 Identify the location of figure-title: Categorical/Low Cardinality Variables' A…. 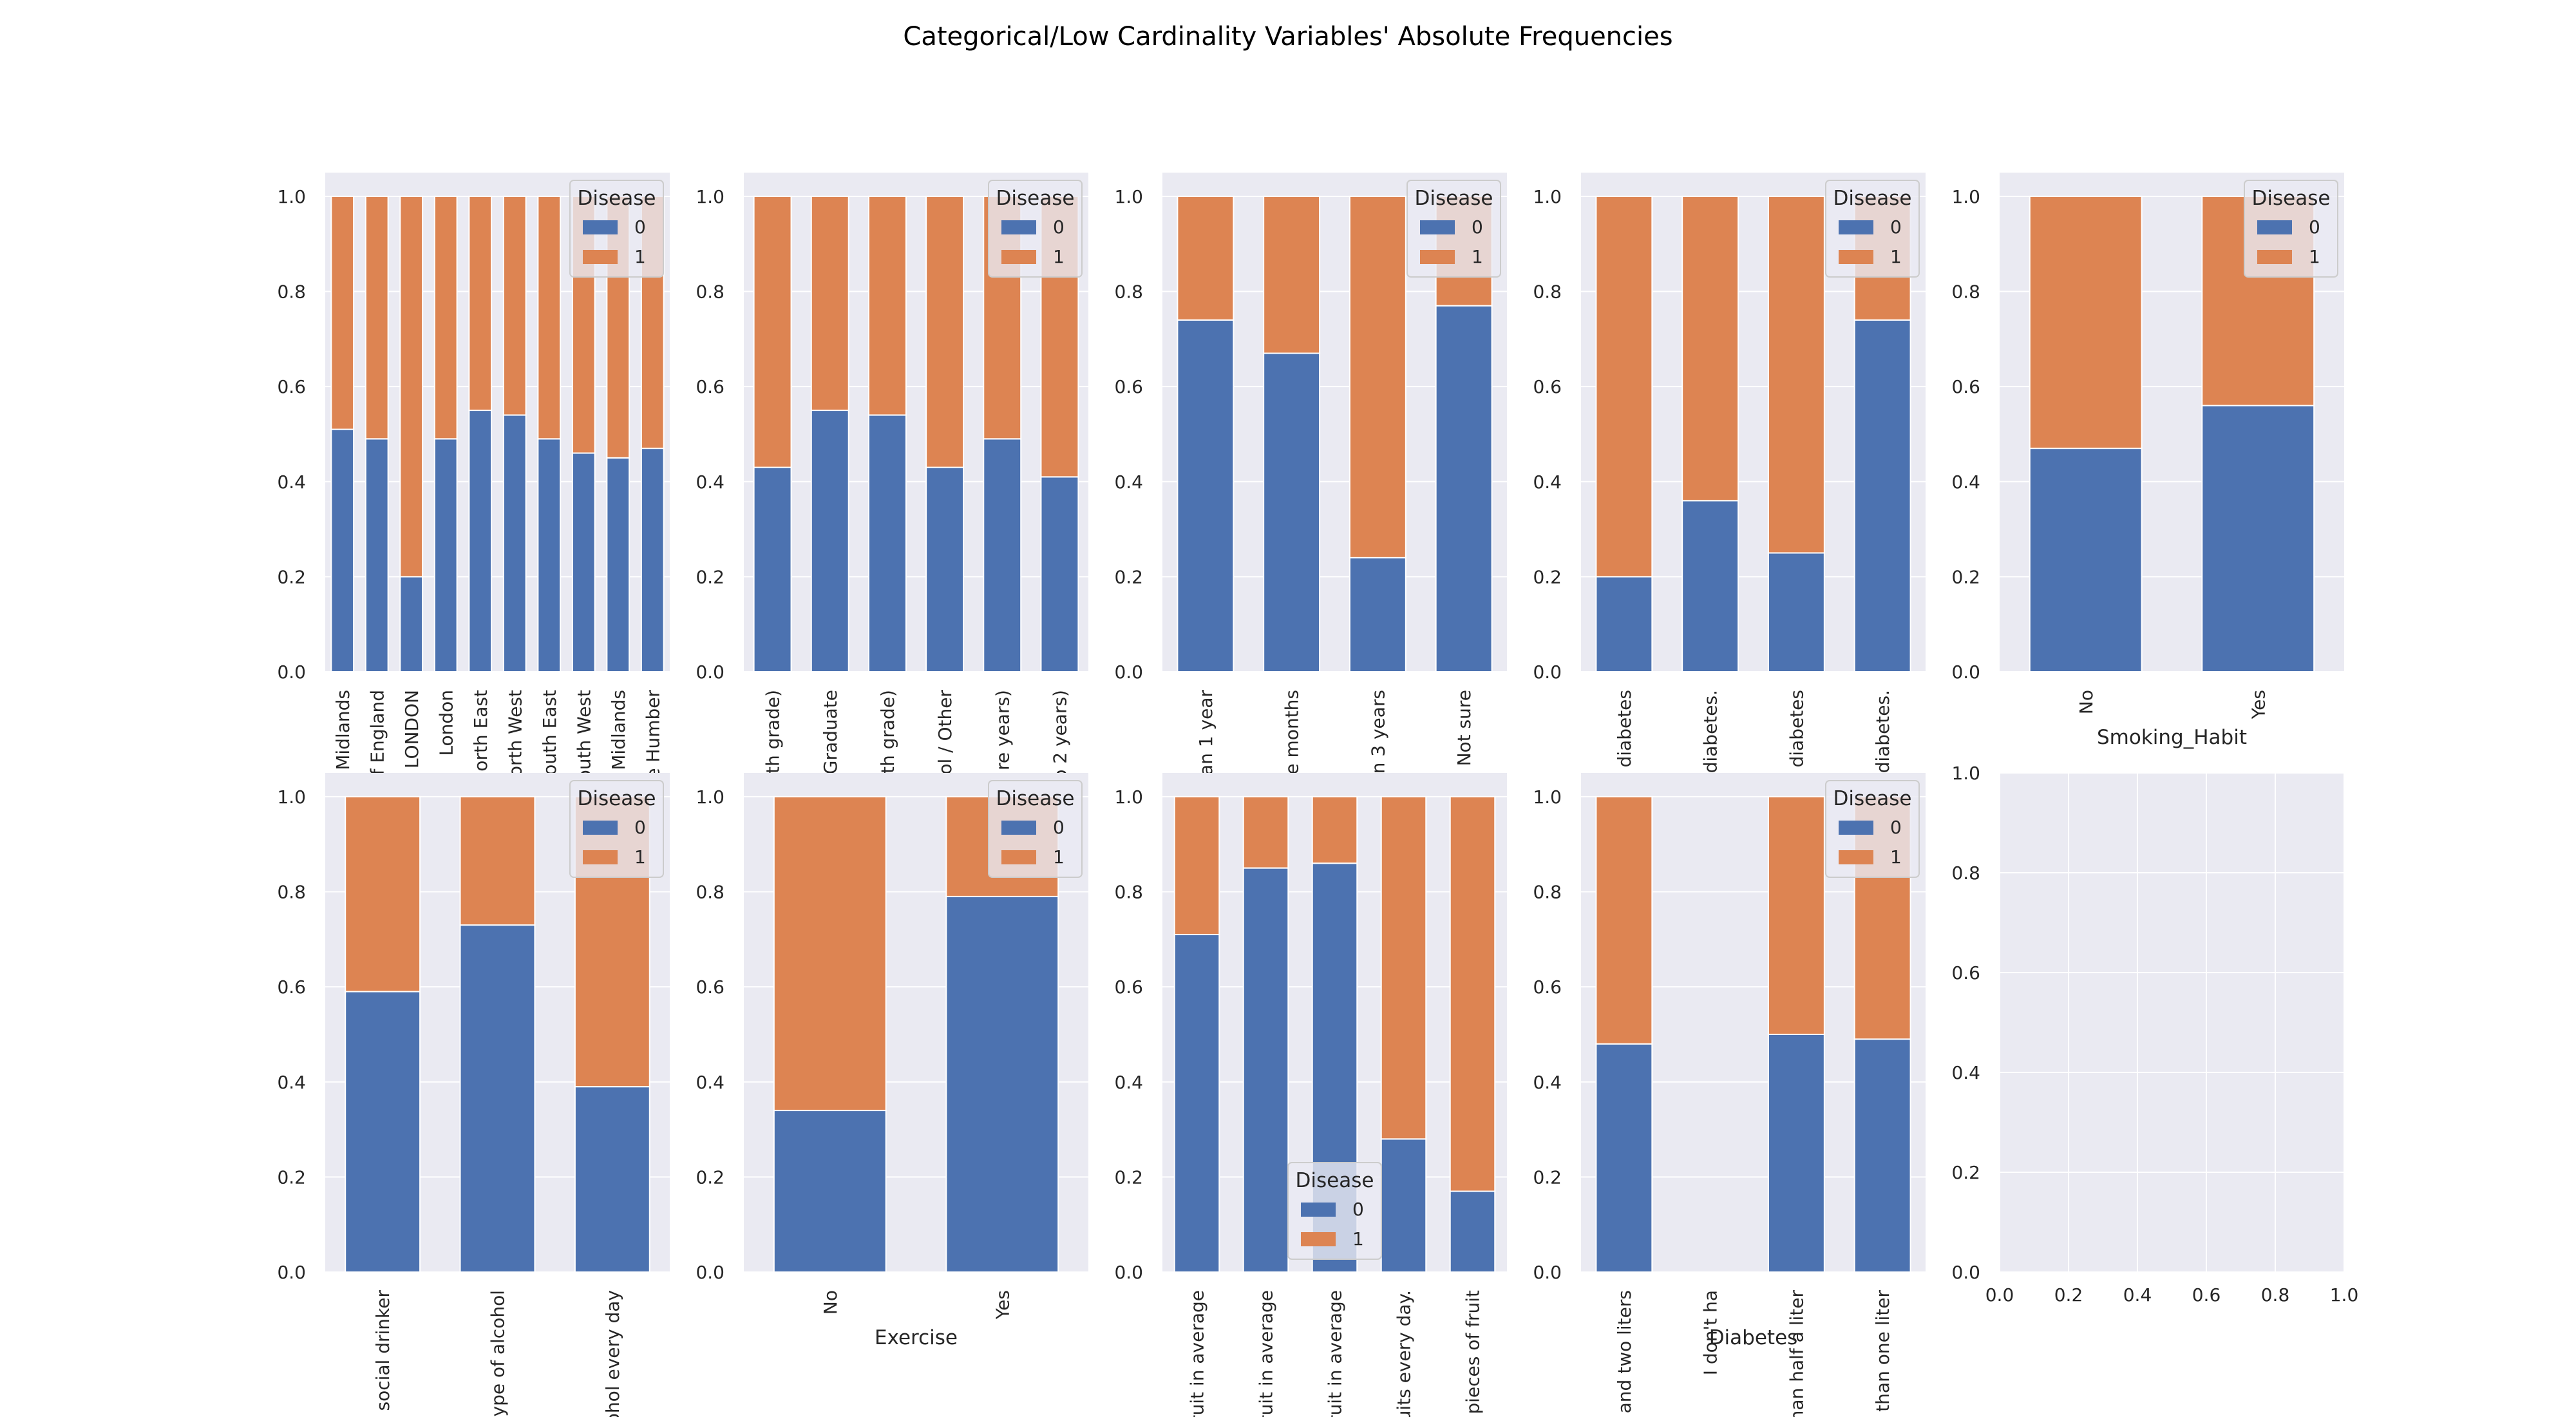
(1287, 37).